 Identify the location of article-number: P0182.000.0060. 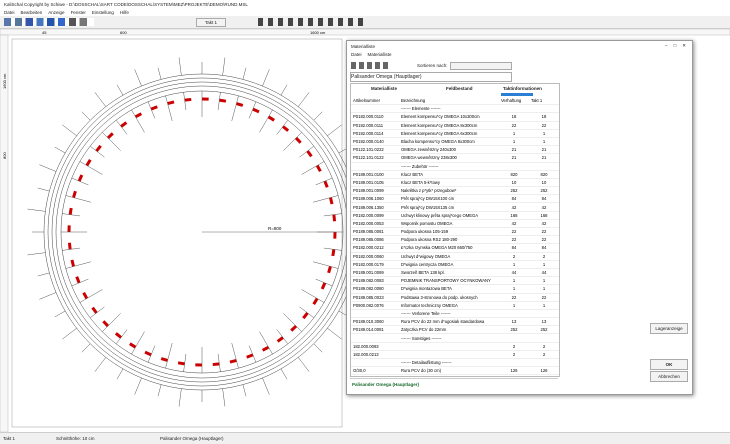
(375, 256).